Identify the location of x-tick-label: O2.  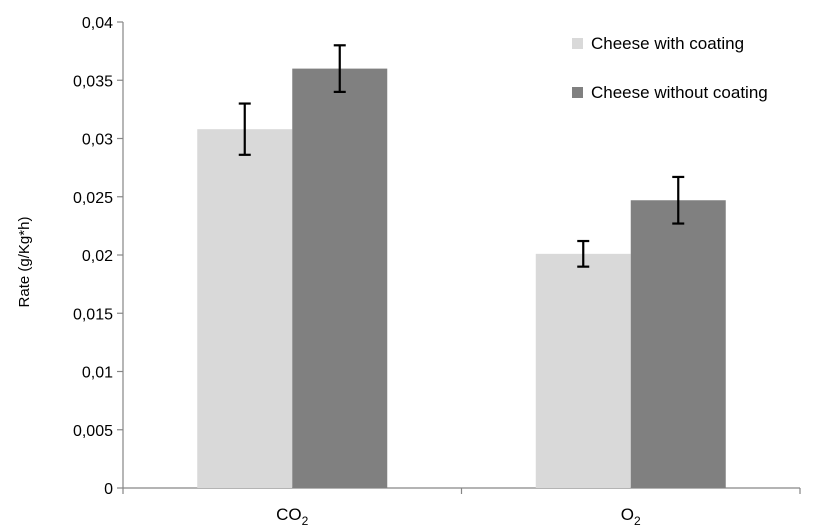
(631, 516).